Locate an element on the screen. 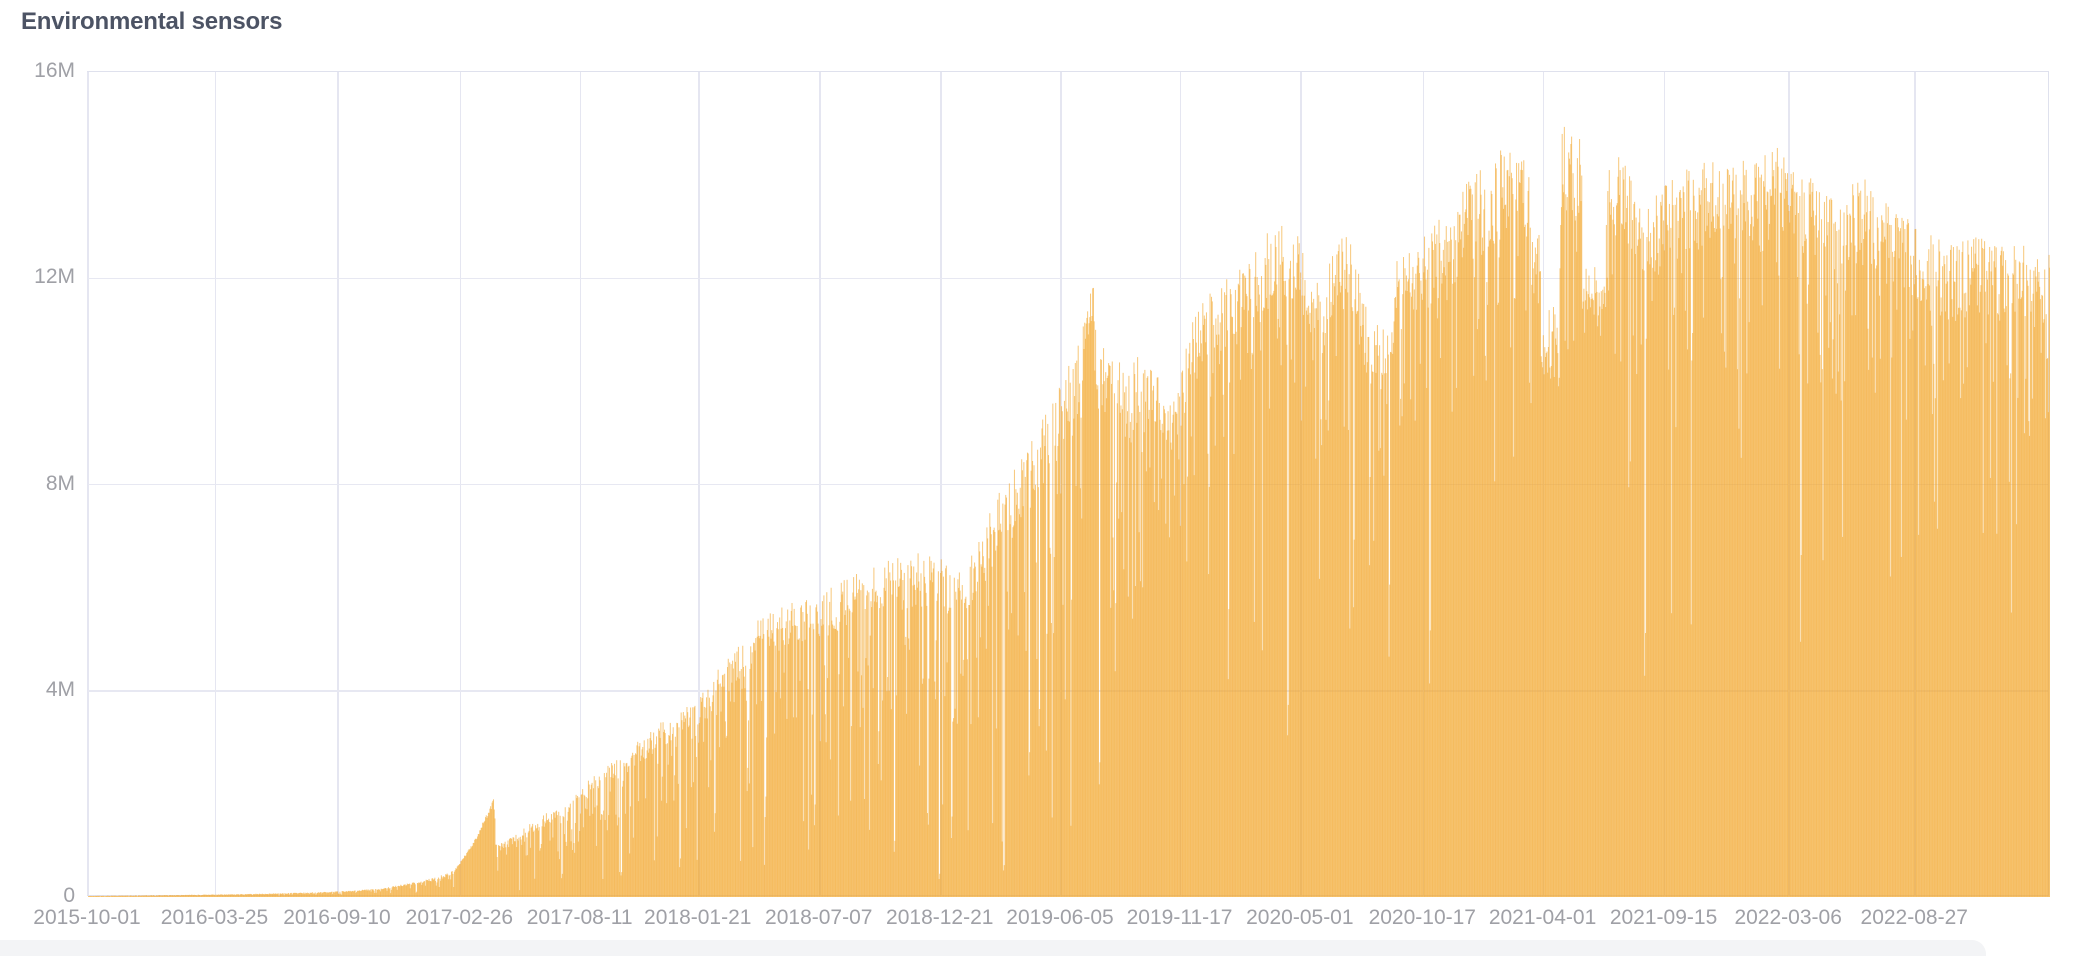  y-tick-label: 16M is located at coordinates (54, 70).